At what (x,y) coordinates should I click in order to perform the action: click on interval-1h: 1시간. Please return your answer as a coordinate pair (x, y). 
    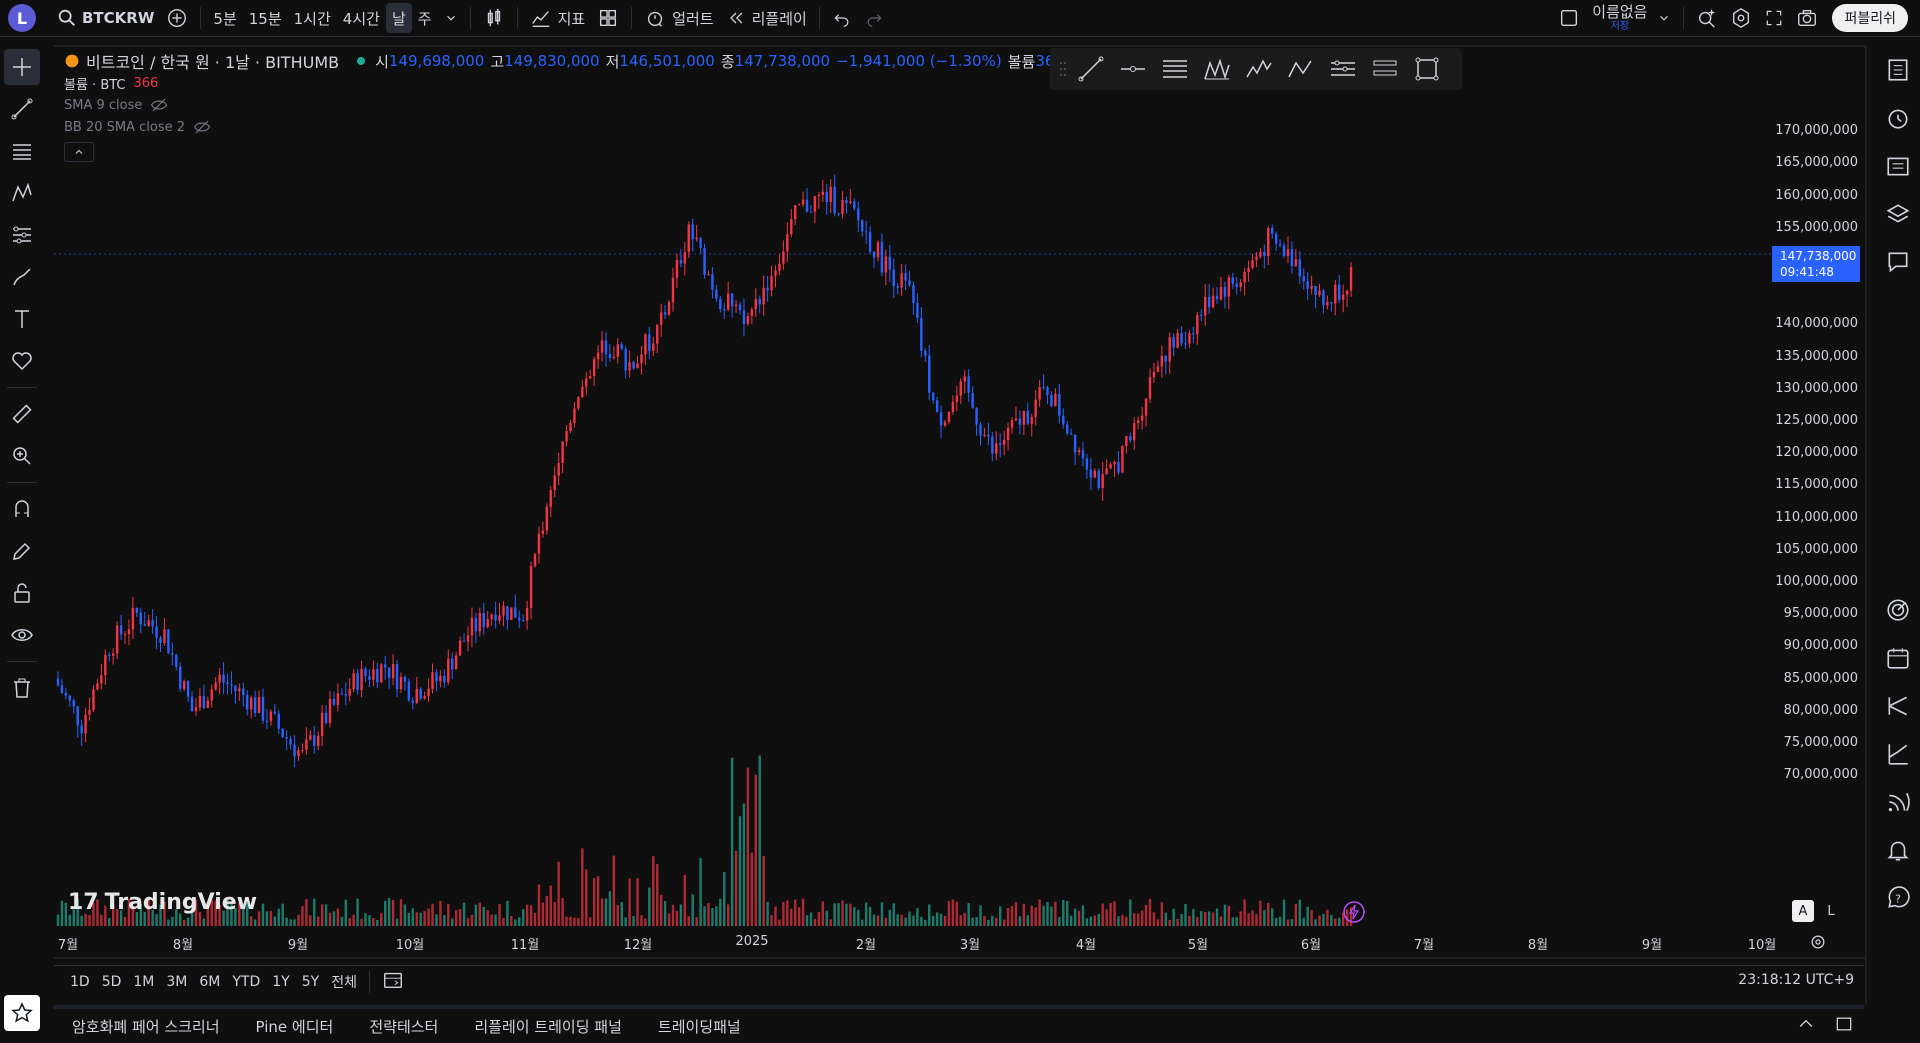
    Looking at the image, I should click on (312, 18).